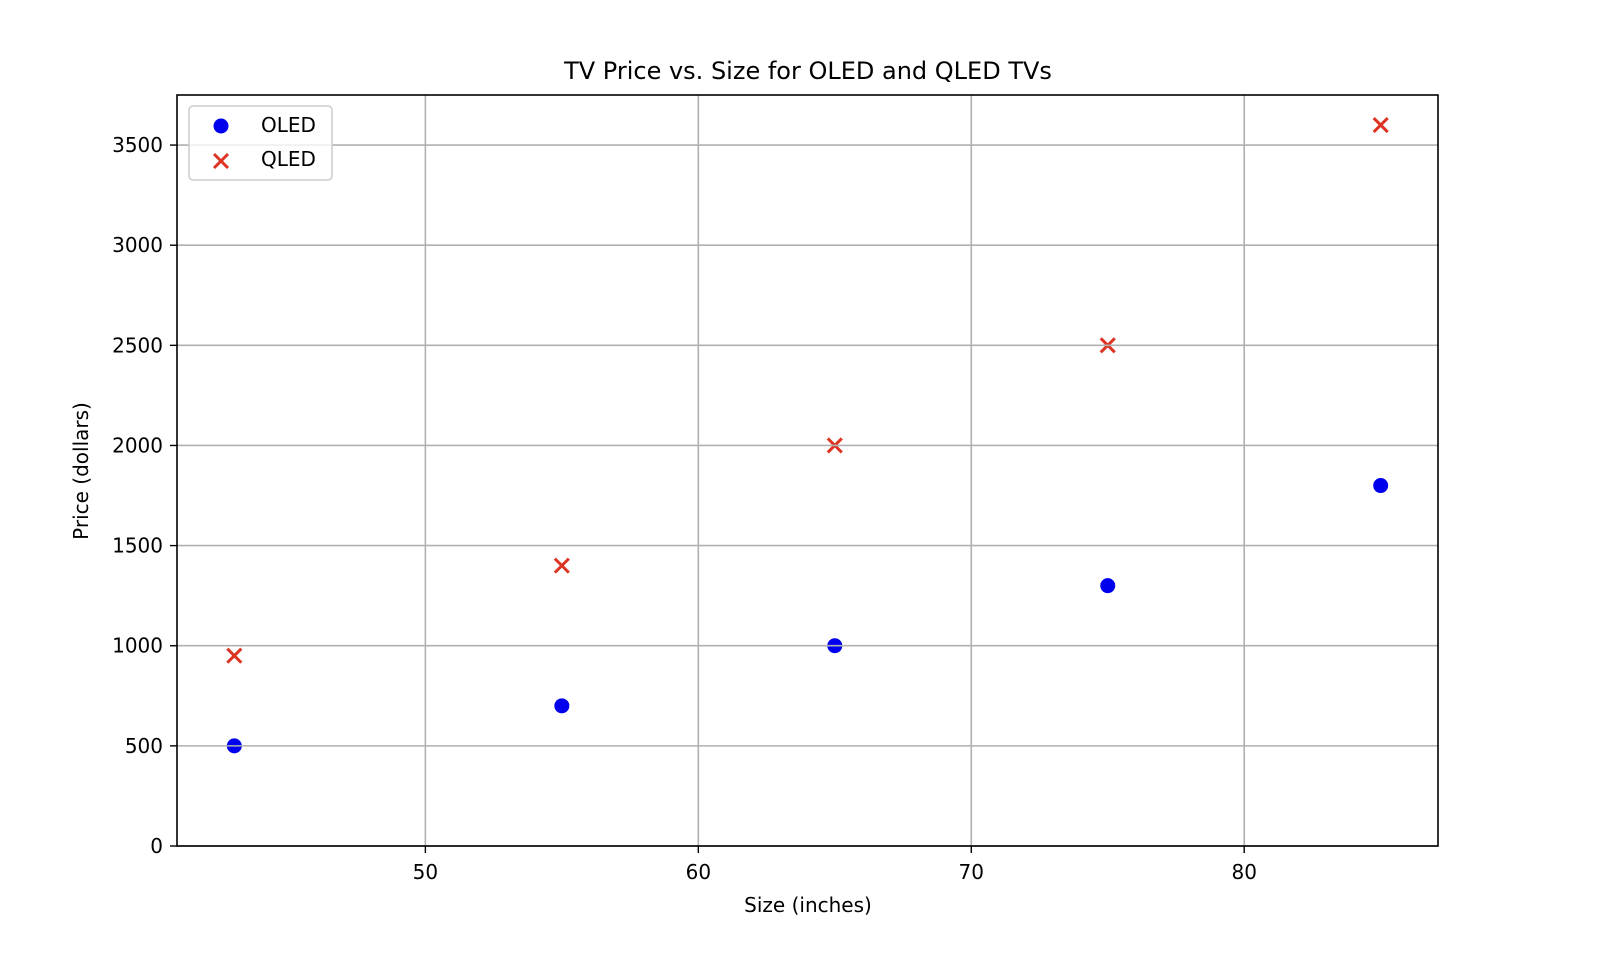  I want to click on y-tick-label: 1500, so click(137, 546).